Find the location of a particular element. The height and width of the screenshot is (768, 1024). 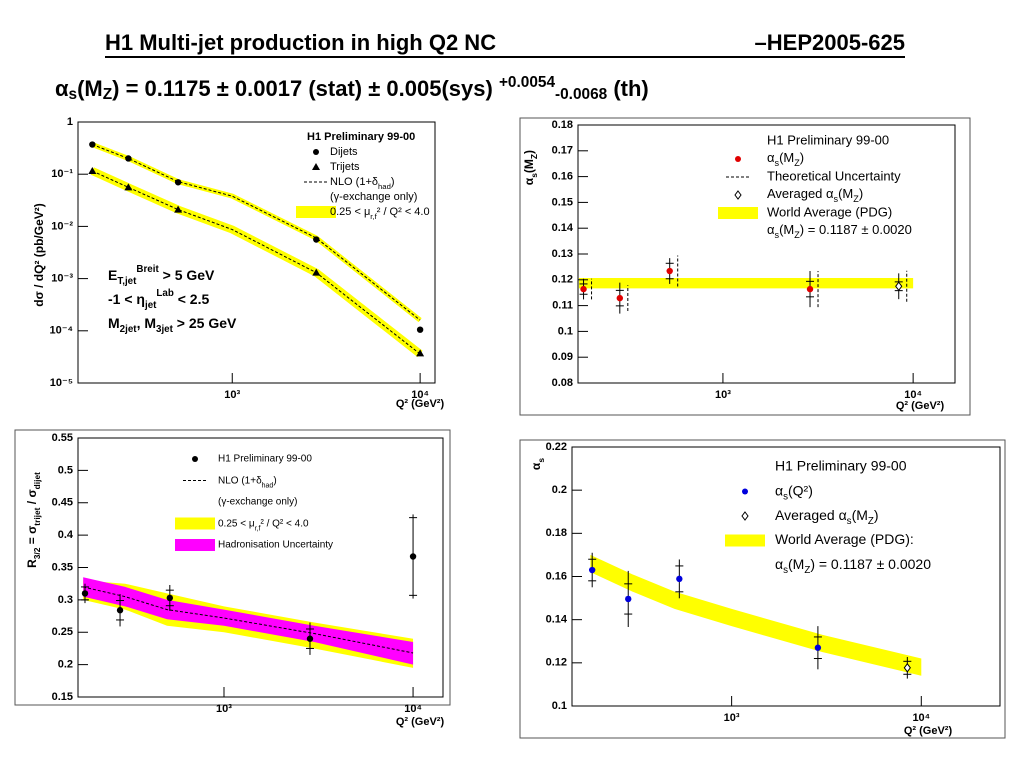

y-axis-label: αs is located at coordinates (537, 464).